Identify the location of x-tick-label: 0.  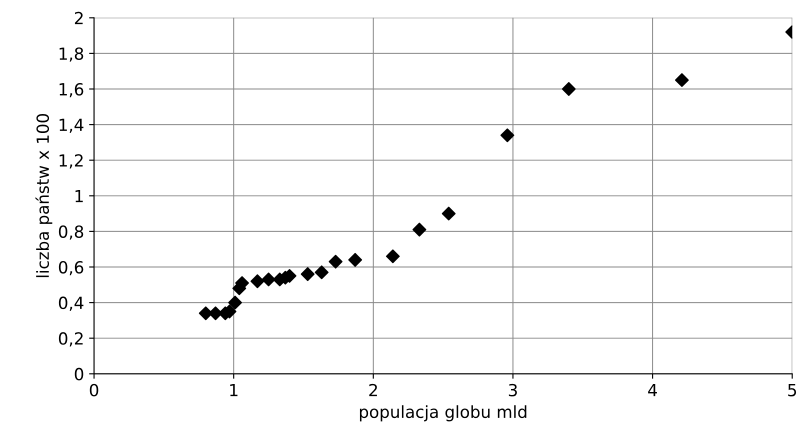
(94, 390).